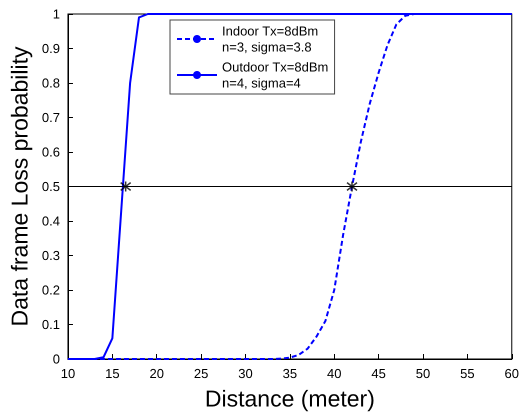  I want to click on x-axis-title: Distance (meter), so click(289, 399).